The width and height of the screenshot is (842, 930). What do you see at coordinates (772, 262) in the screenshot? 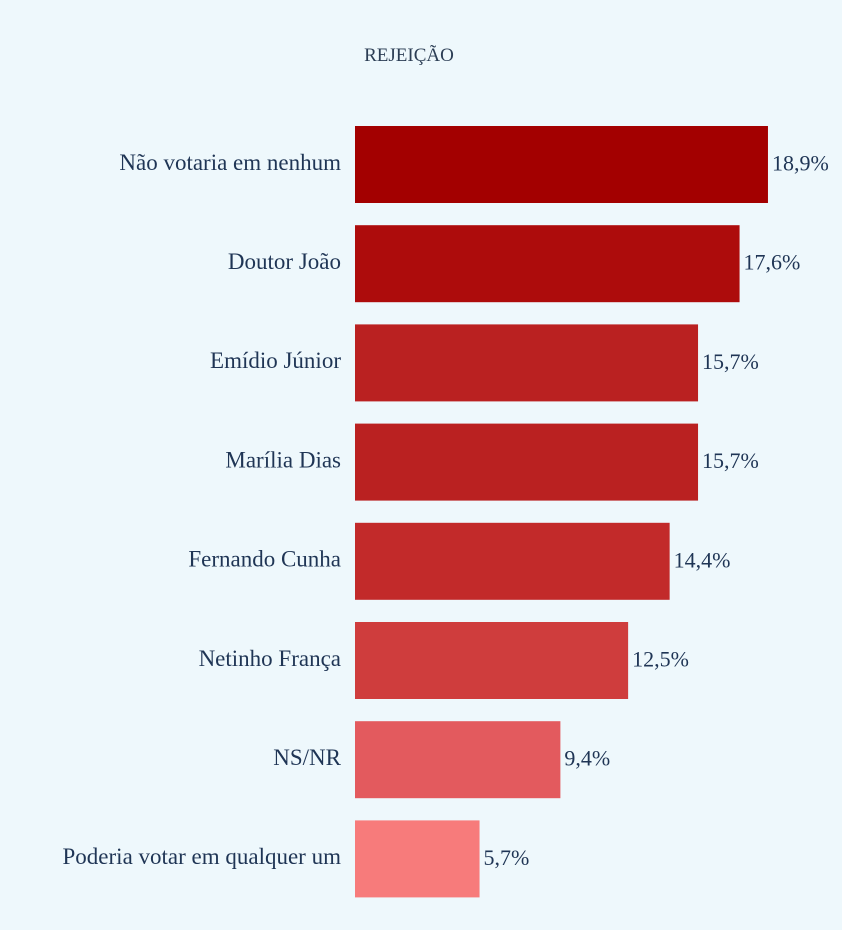
I see `value-label-1: 17,6%` at bounding box center [772, 262].